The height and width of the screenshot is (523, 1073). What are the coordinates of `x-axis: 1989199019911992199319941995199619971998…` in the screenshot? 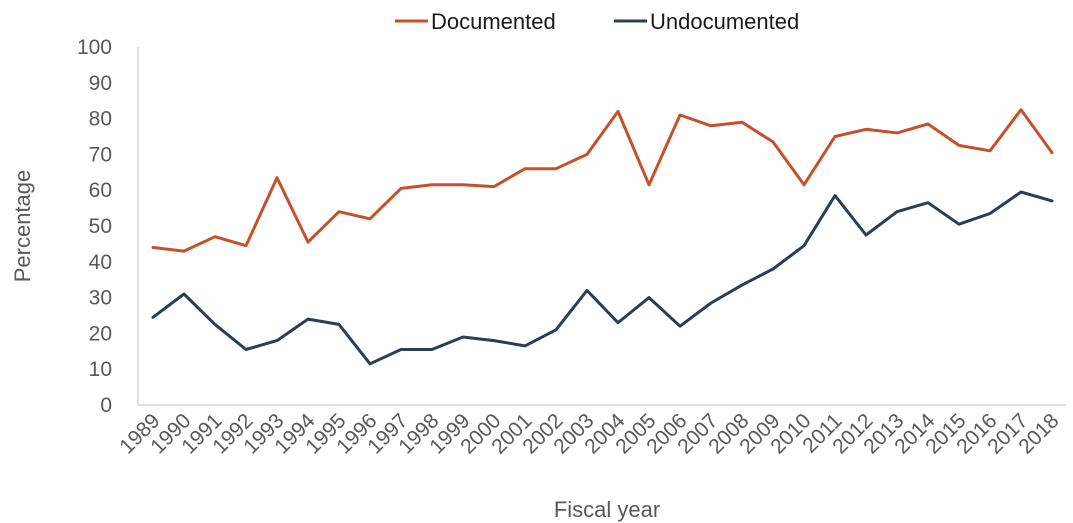 It's located at (590, 431).